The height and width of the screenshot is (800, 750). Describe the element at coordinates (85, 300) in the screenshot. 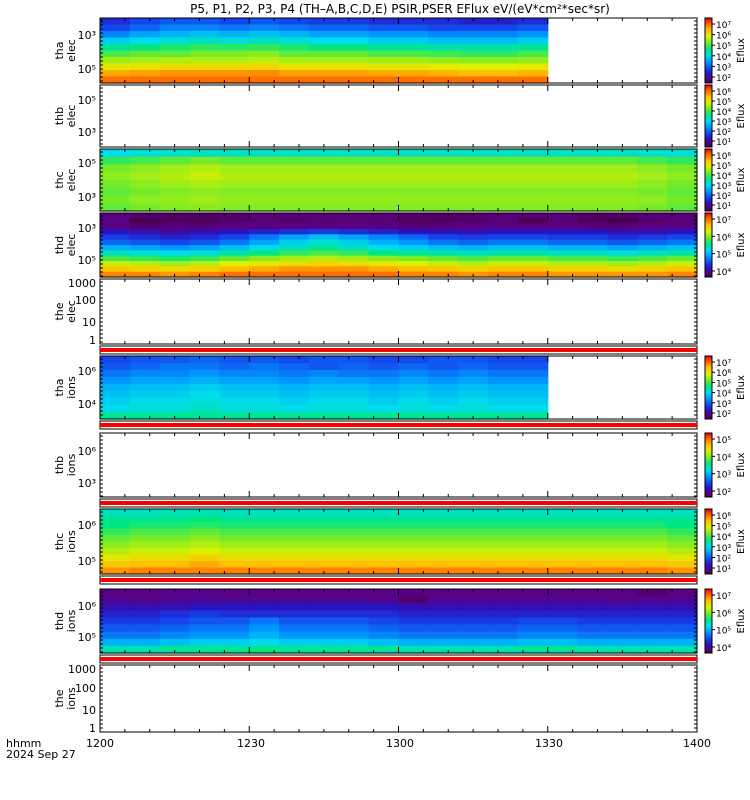

I see `y-tick-label: 100` at that location.